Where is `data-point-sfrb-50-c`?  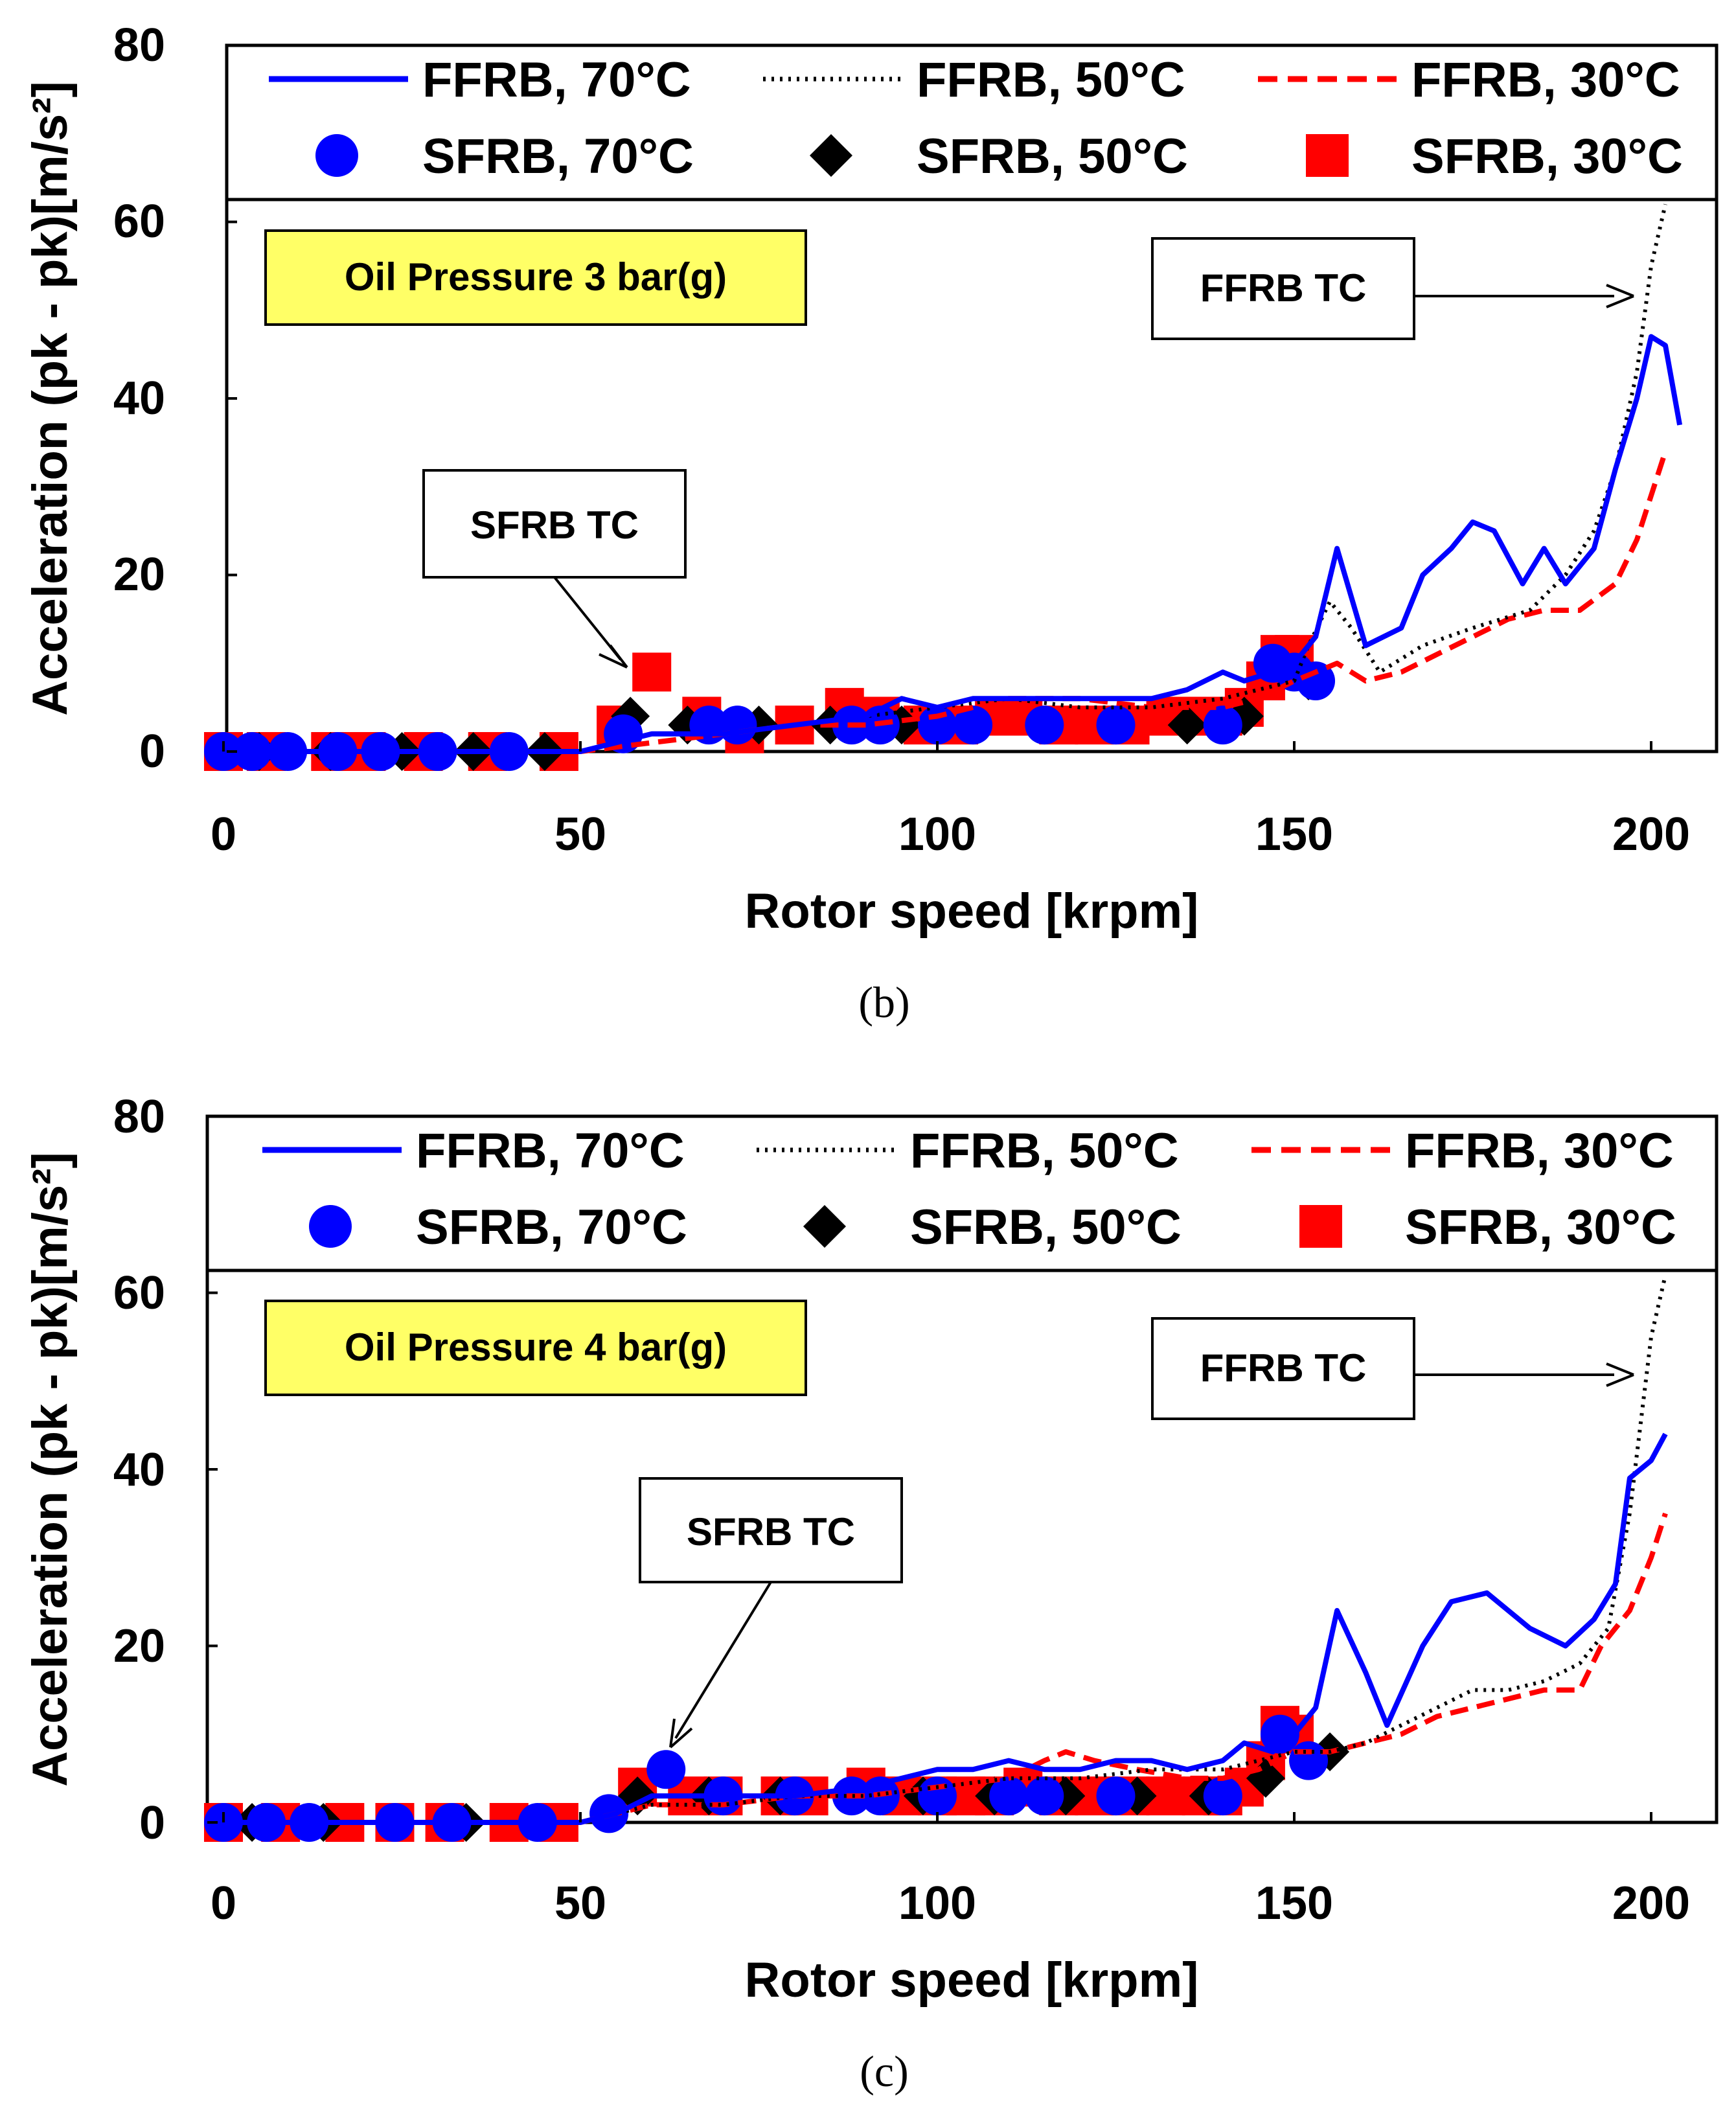 data-point-sfrb-50-c is located at coordinates (1187, 725).